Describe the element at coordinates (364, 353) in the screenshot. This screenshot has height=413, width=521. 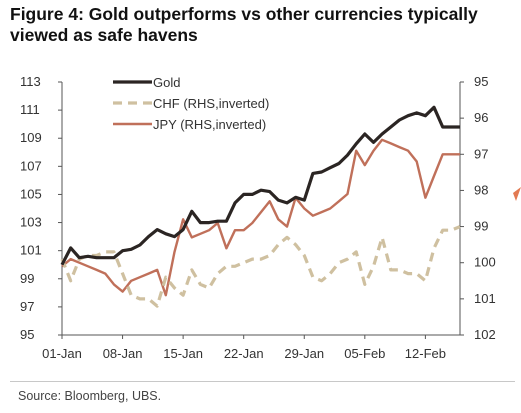
I see `x-tick-label: 05-Feb` at that location.